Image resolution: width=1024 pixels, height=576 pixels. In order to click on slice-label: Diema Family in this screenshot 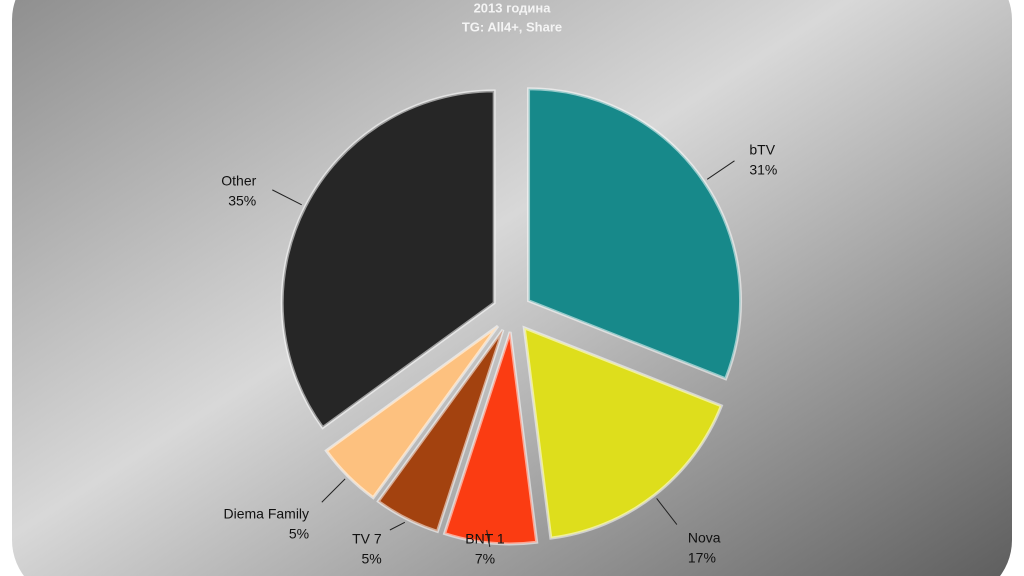, I will do `click(266, 514)`.